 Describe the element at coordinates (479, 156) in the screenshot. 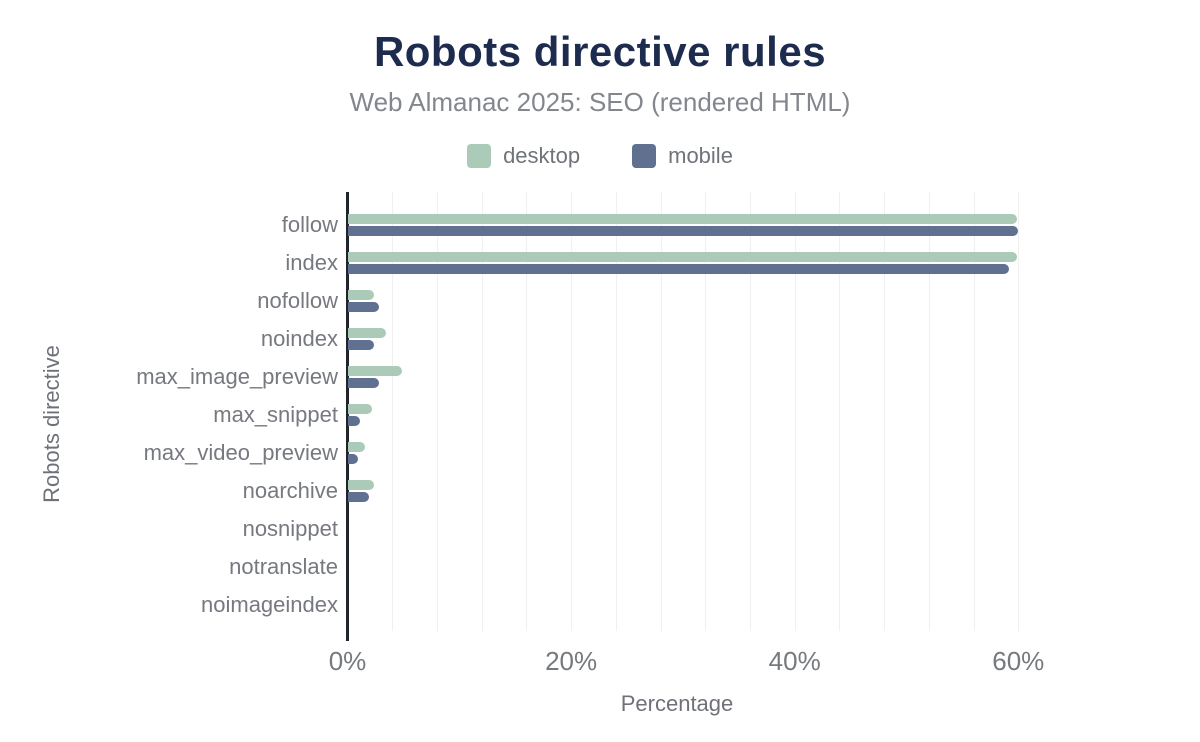

I see `legend-swatch-desktop` at that location.